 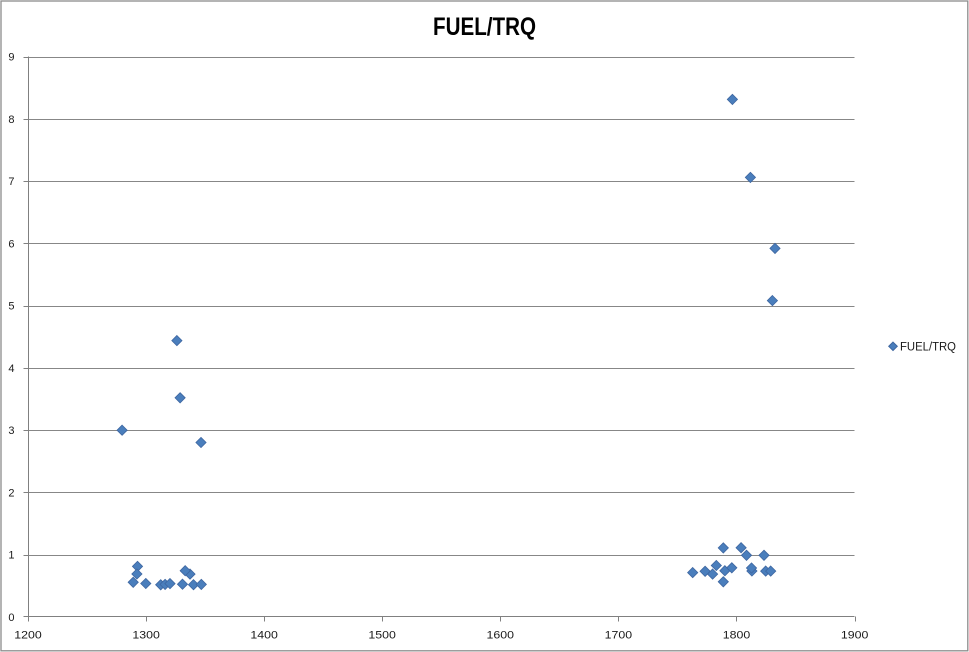 What do you see at coordinates (382, 636) in the screenshot?
I see `svg-text: 1500` at bounding box center [382, 636].